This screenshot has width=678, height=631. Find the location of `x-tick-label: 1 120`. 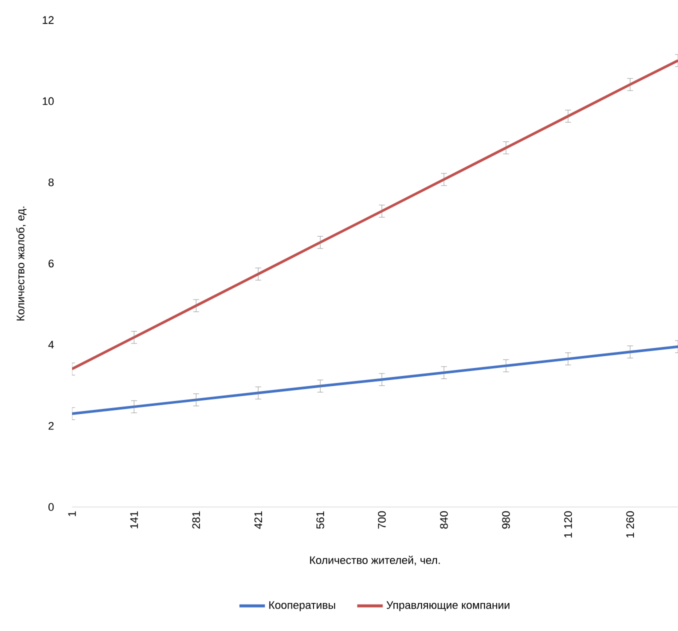

x-tick-label: 1 120 is located at coordinates (568, 524).